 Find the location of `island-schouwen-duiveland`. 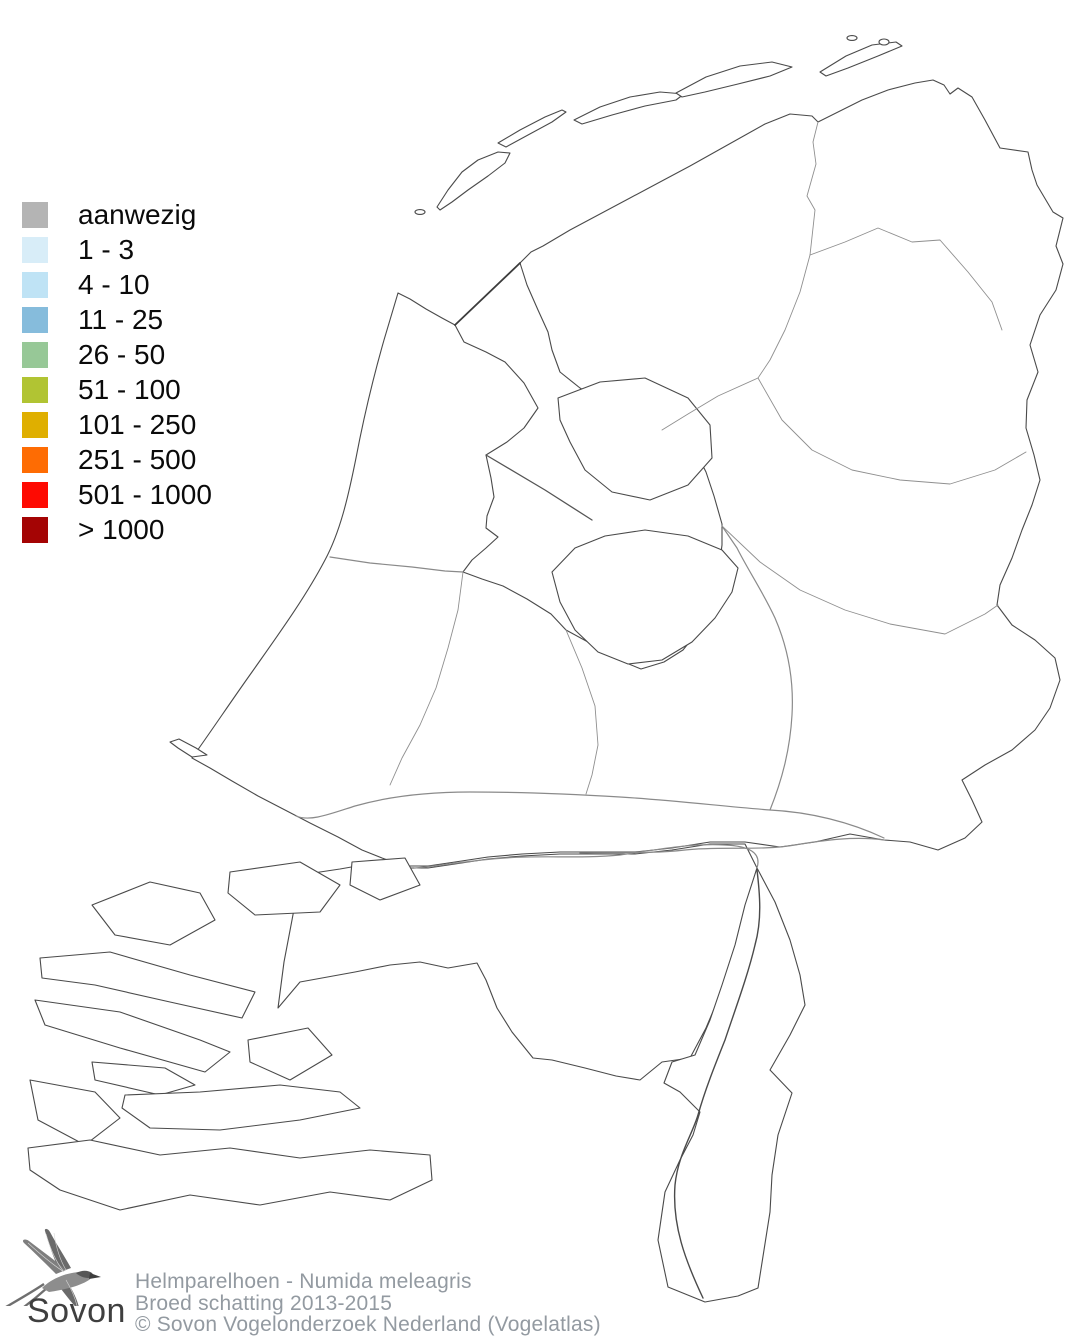

island-schouwen-duiveland is located at coordinates (132, 1036).